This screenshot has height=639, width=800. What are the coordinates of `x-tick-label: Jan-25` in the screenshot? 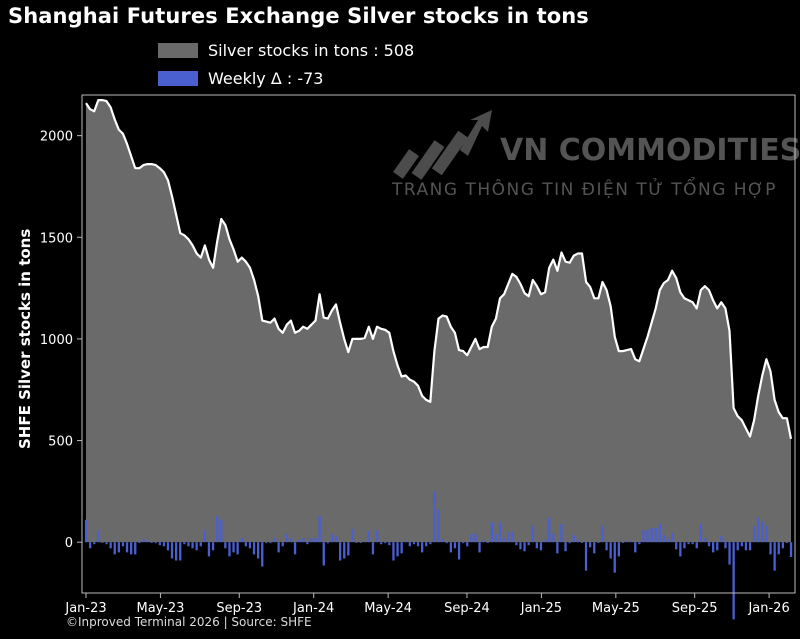 It's located at (541, 608).